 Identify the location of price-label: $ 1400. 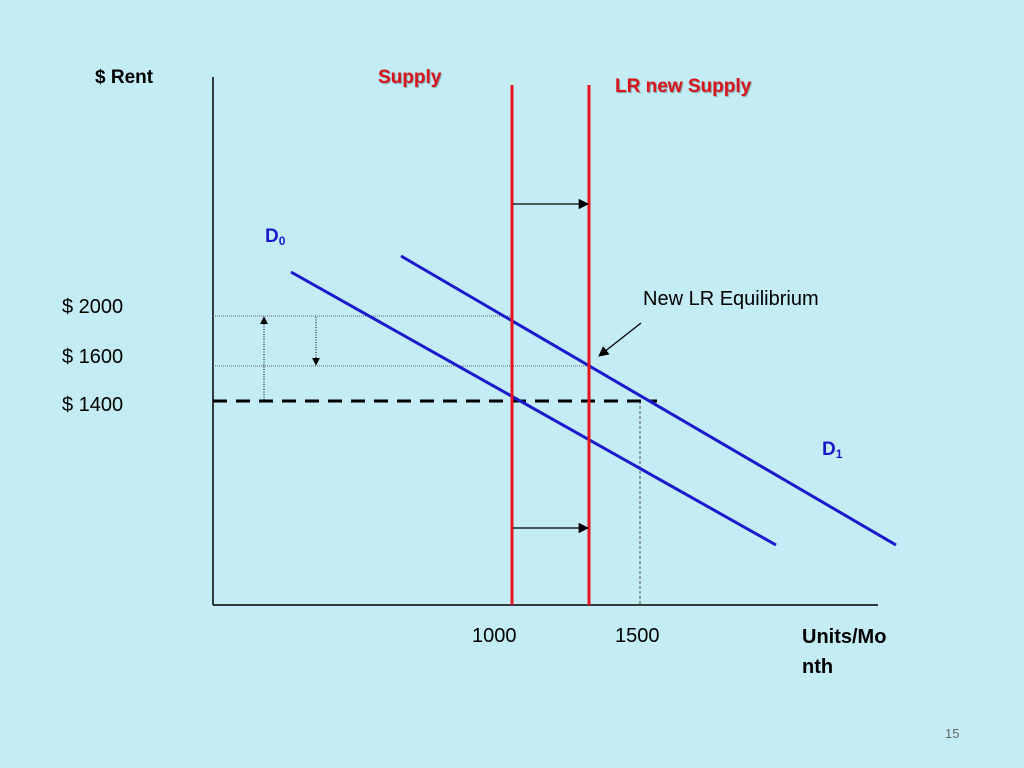
(93, 405).